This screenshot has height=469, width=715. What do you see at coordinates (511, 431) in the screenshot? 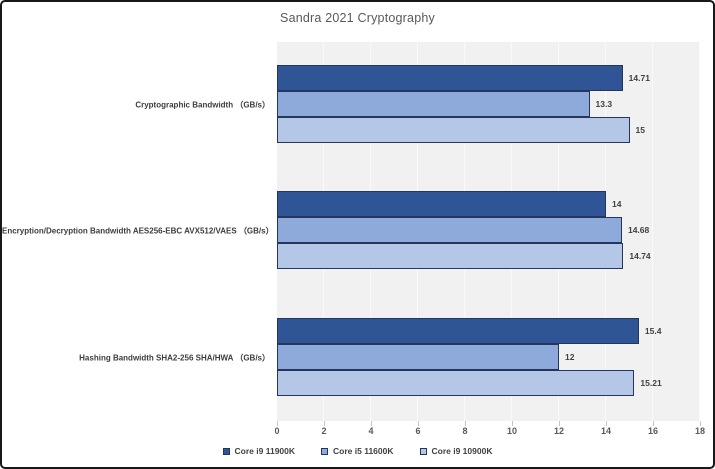
I see `x-tick-label: 10` at bounding box center [511, 431].